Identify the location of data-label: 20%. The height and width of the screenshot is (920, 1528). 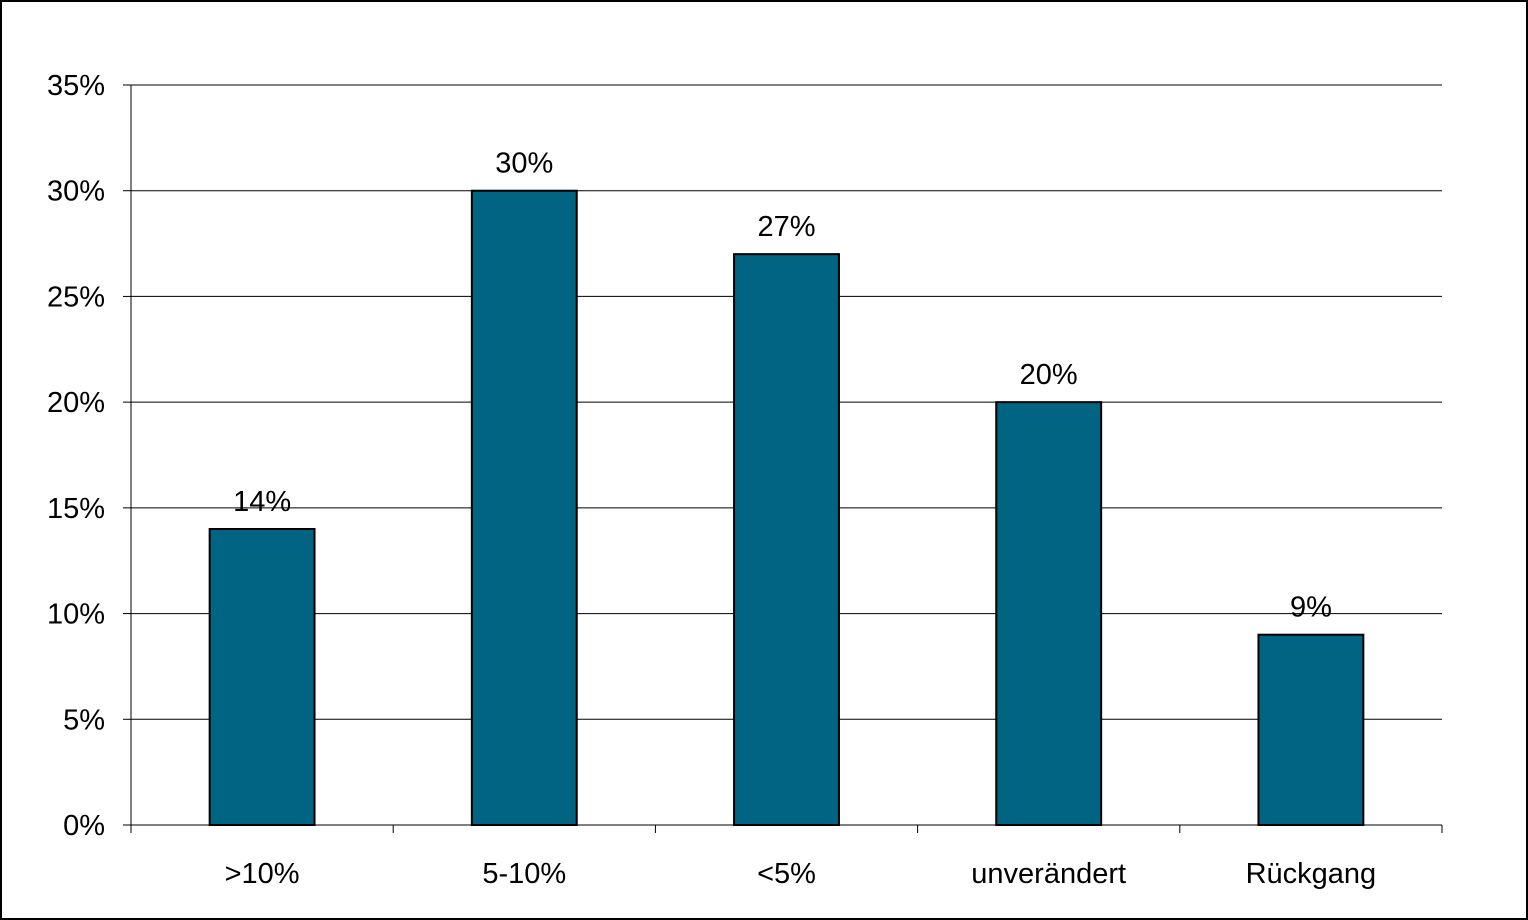
(1049, 375).